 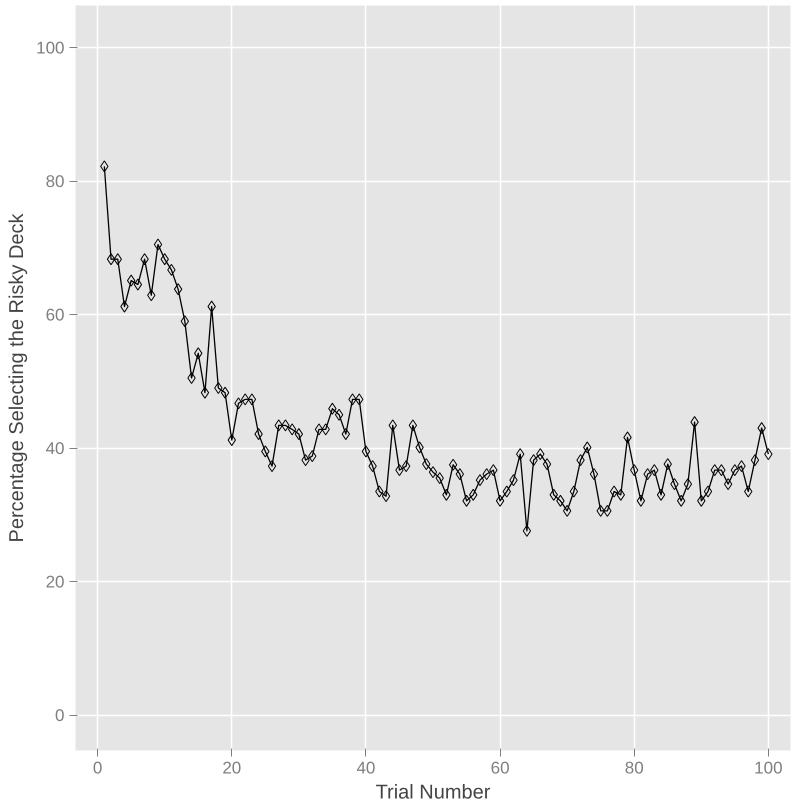 What do you see at coordinates (634, 768) in the screenshot?
I see `x-tick-label: 80` at bounding box center [634, 768].